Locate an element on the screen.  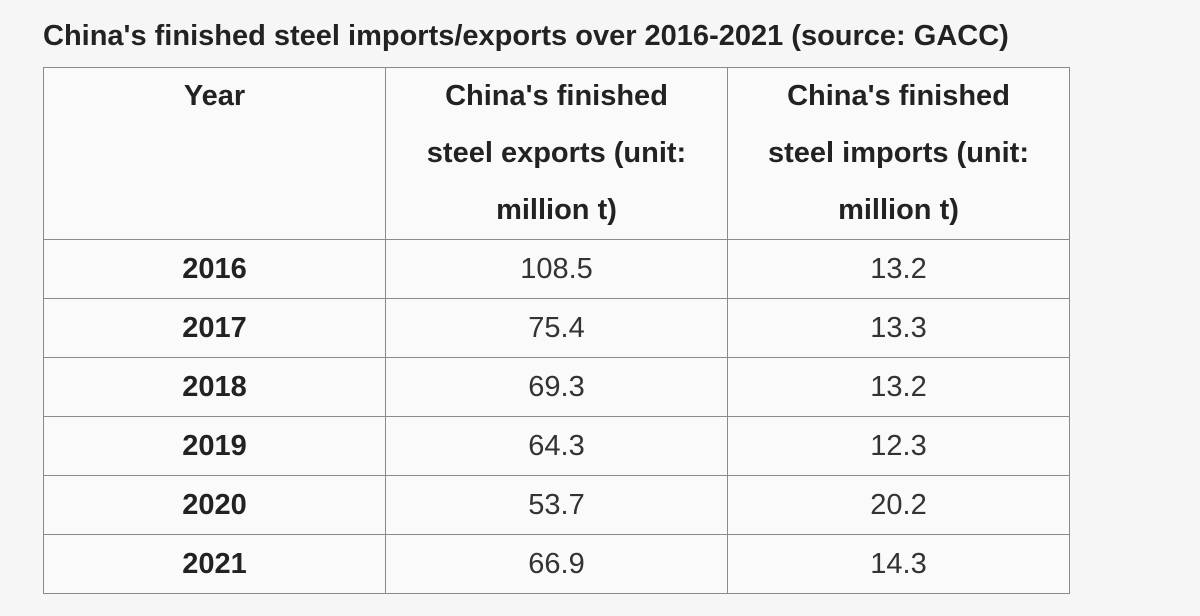
year-cell: 2017 is located at coordinates (214, 328).